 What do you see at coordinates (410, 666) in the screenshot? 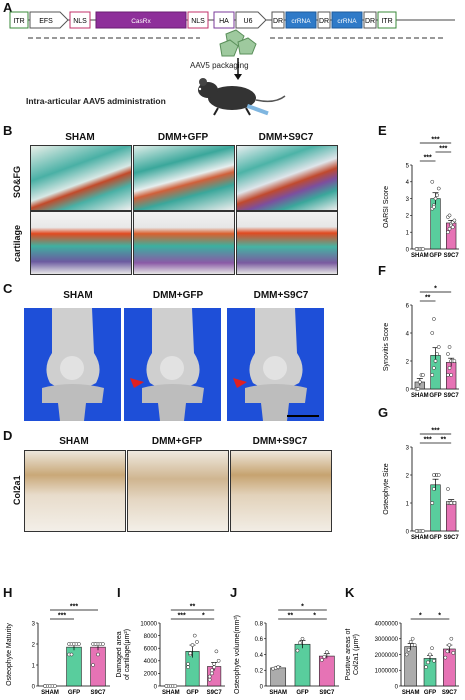
I see `bar-sham` at bounding box center [410, 666].